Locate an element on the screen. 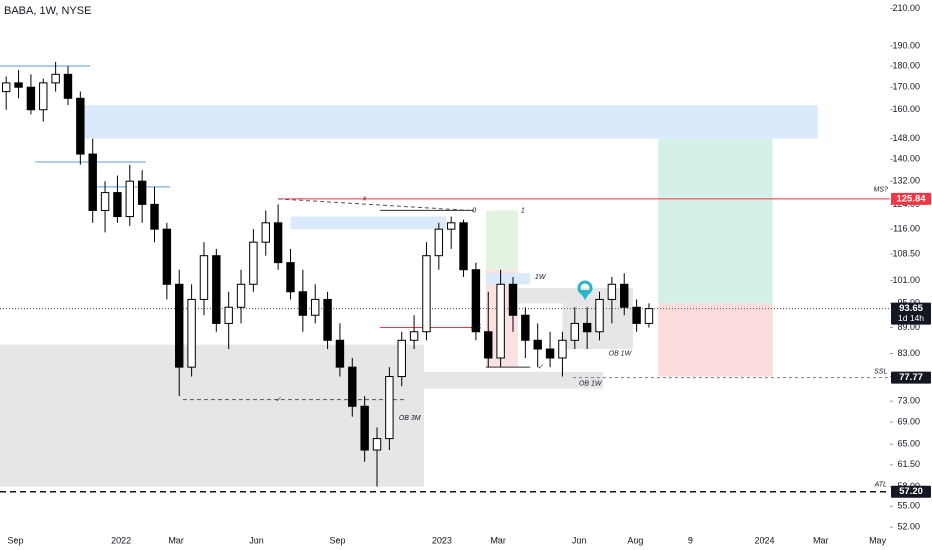 This screenshot has width=932, height=550. annotation: x is located at coordinates (364, 198).